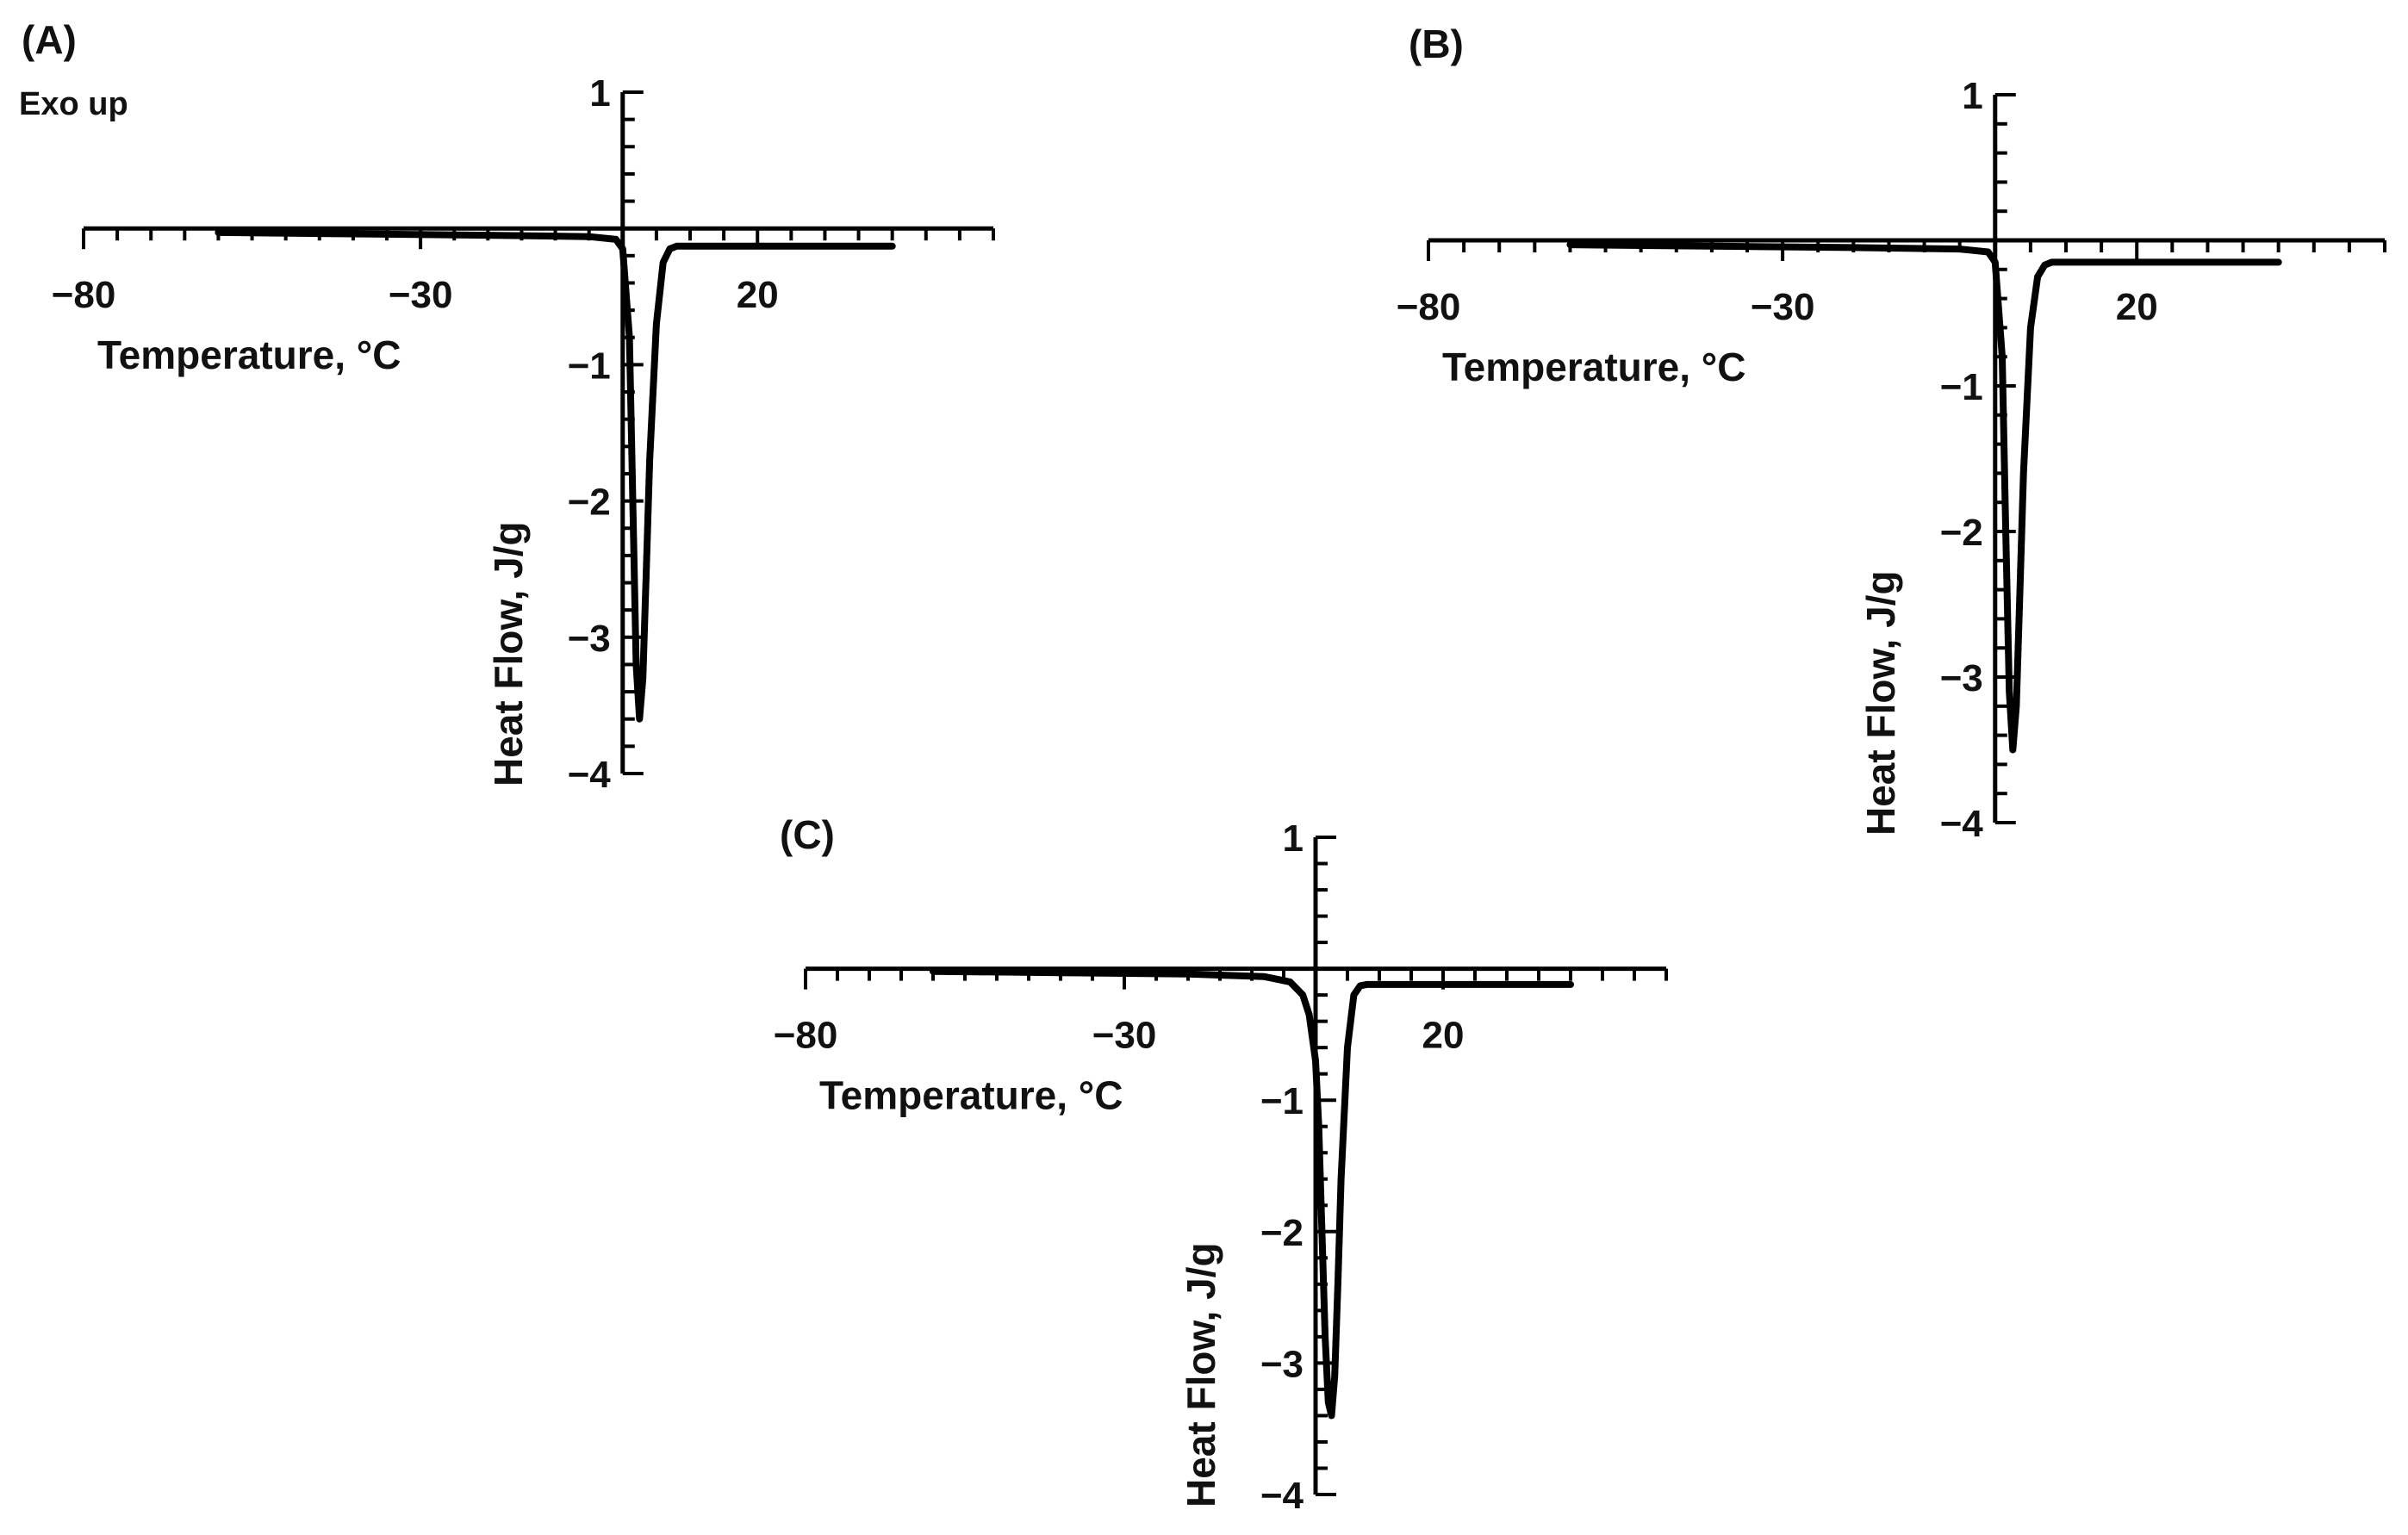 The height and width of the screenshot is (1535, 2408). I want to click on exo-up-note: Exo up, so click(73, 104).